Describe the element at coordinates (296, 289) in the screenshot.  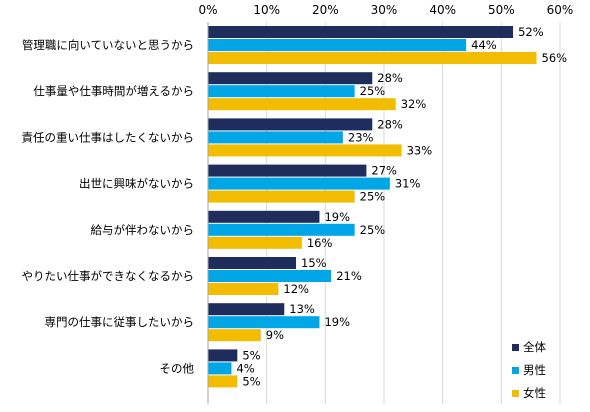
I see `data-label: 12%` at that location.